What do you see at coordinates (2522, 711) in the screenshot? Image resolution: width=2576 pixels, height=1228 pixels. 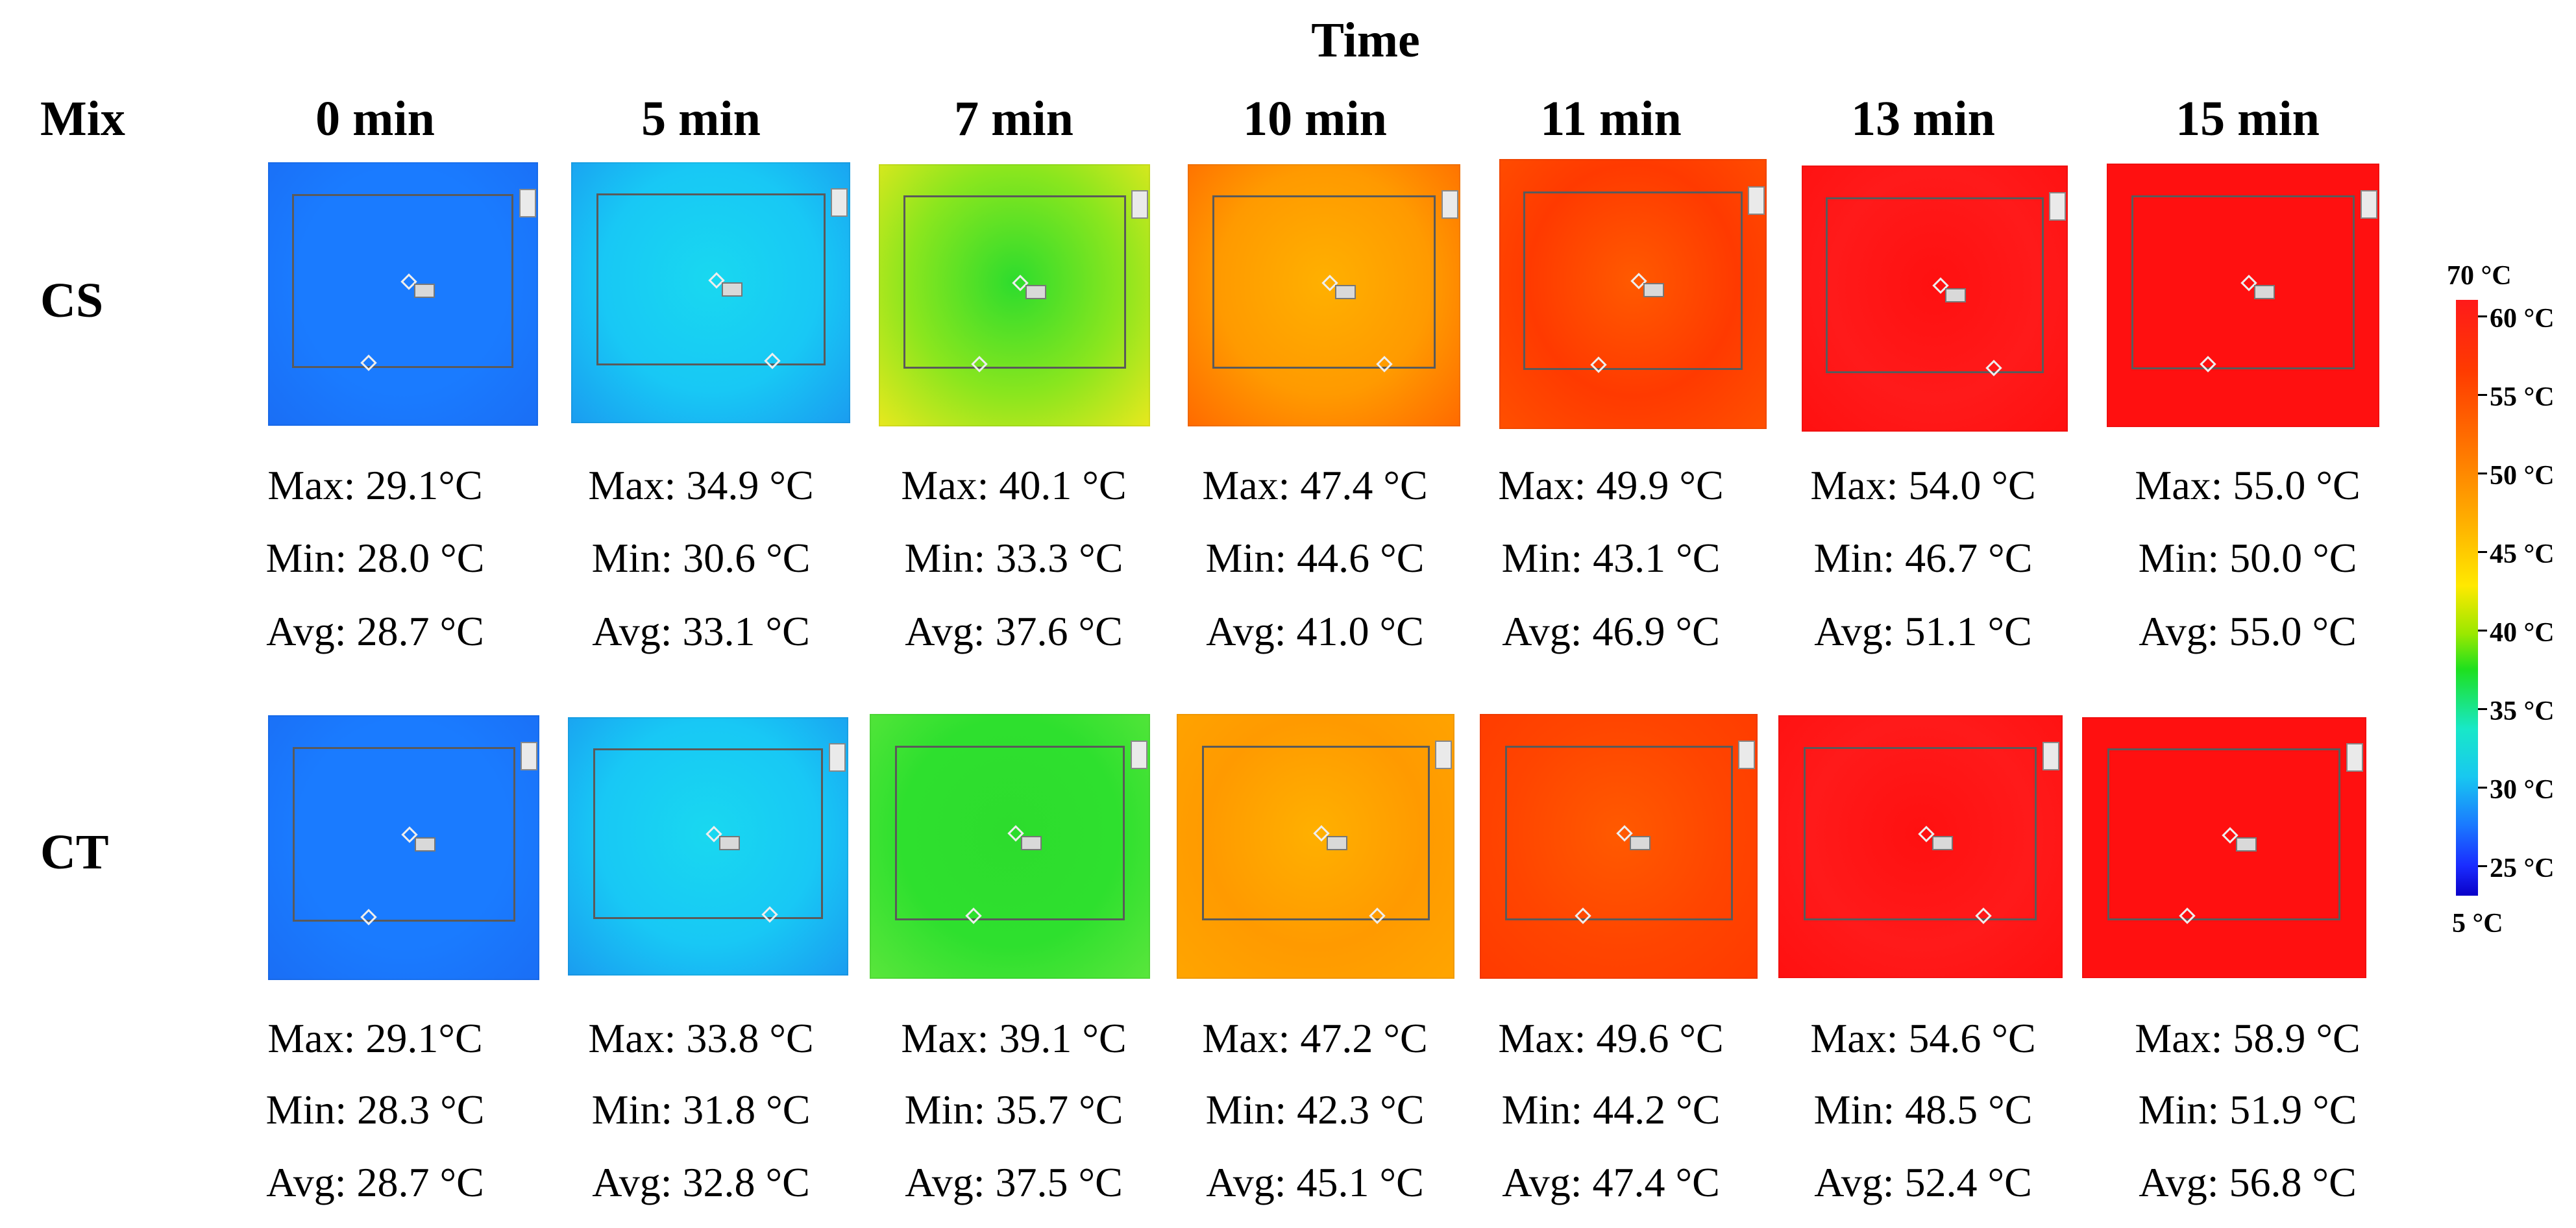 I see `scale-tick-label: 35 °C` at bounding box center [2522, 711].